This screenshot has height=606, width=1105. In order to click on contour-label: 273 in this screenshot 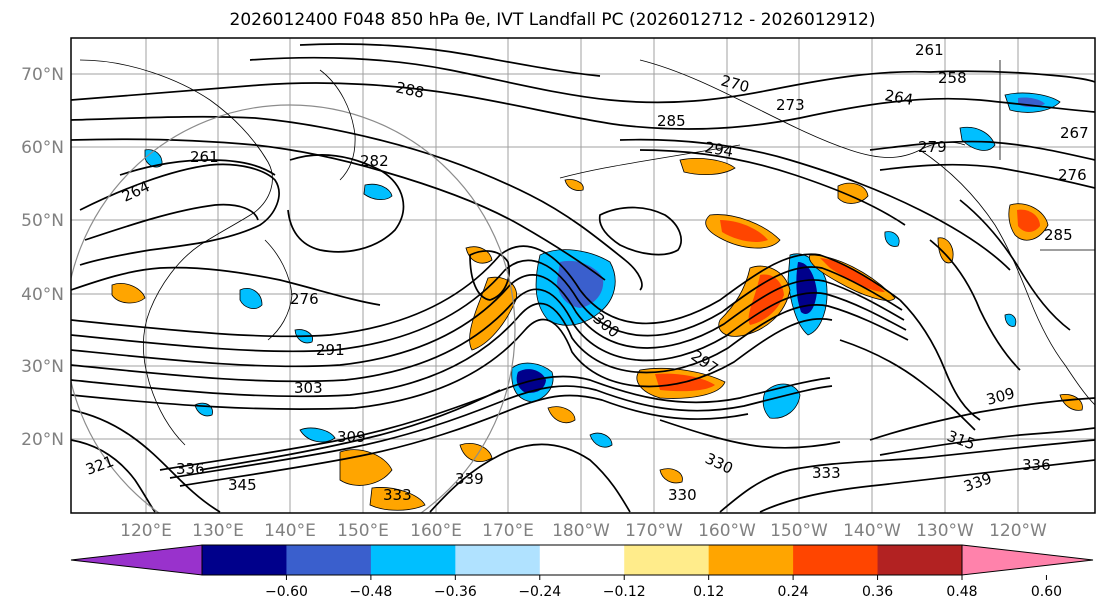, I will do `click(790, 105)`.